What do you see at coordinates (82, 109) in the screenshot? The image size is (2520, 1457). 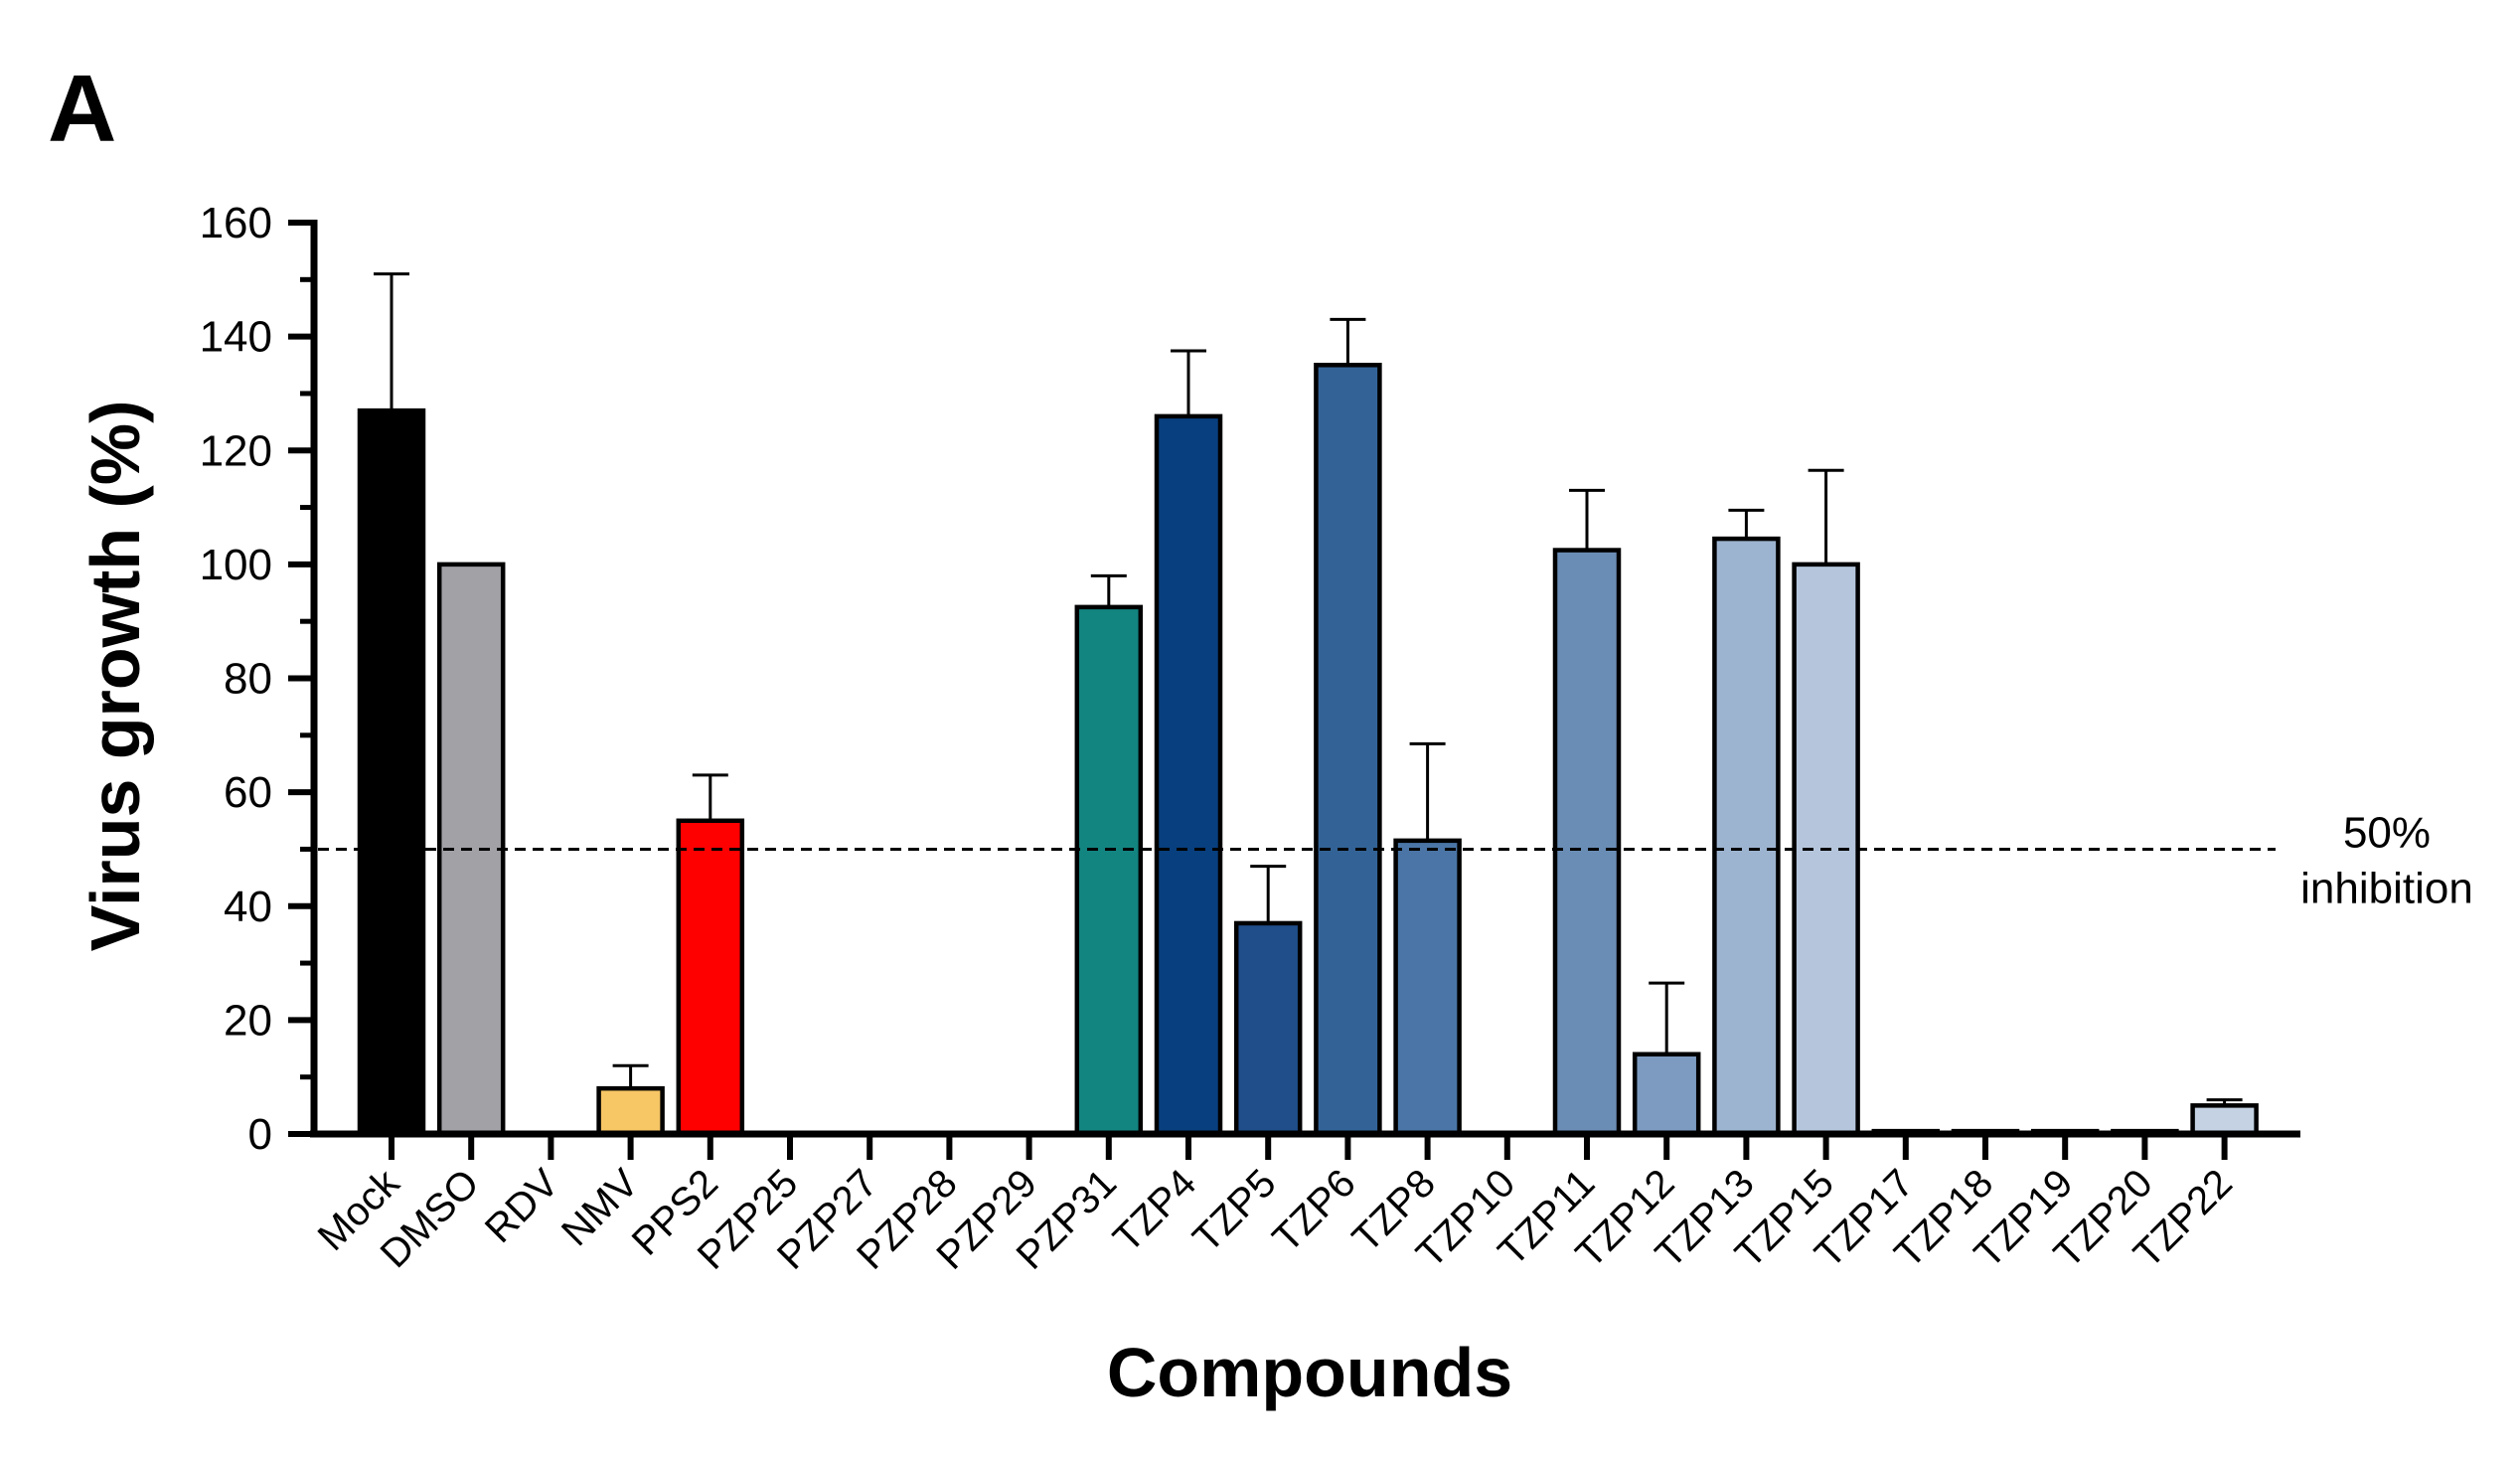 I see `panel-label: A` at bounding box center [82, 109].